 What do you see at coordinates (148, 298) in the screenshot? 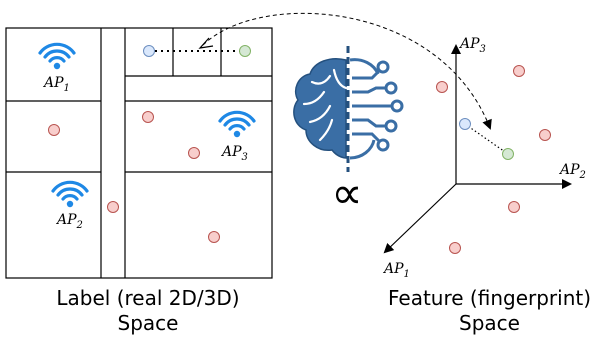
I see `label-space-caption-line1: Label (real 2D/3D)` at bounding box center [148, 298].